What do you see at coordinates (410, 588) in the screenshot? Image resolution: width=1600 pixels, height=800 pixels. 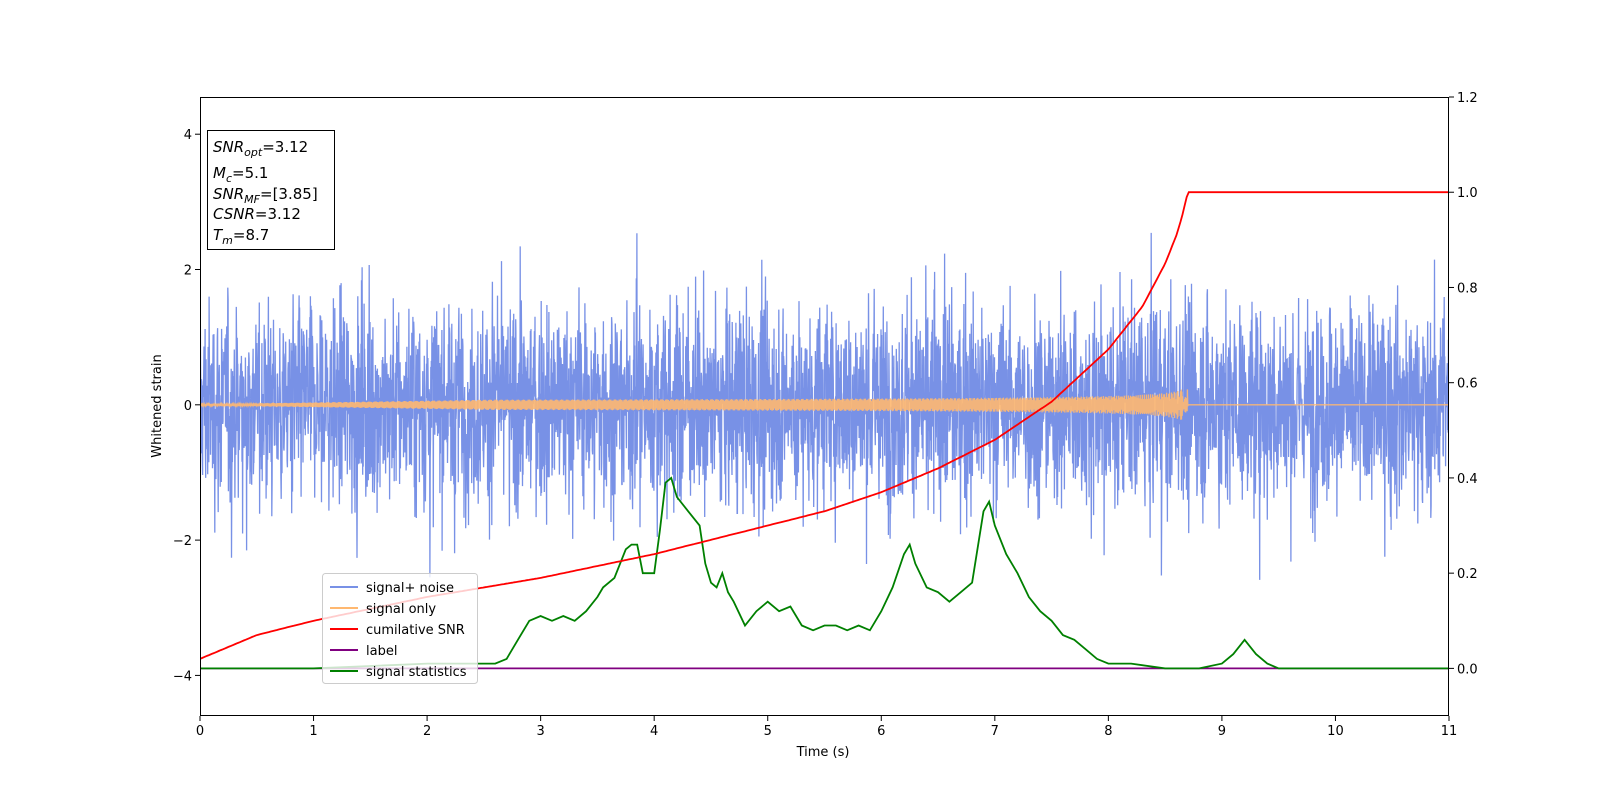 I see `legend-label-signal-noise: signal+ noise` at bounding box center [410, 588].